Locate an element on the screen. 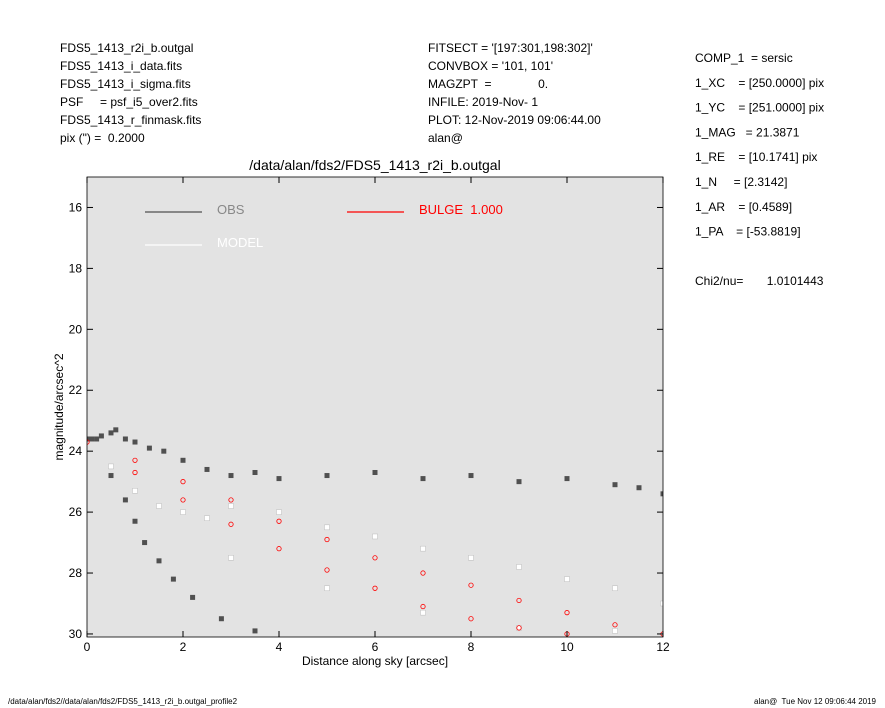 This screenshot has width=885, height=708. header-left-line: FDS5_1413_r2i_b.outgal is located at coordinates (126, 48).